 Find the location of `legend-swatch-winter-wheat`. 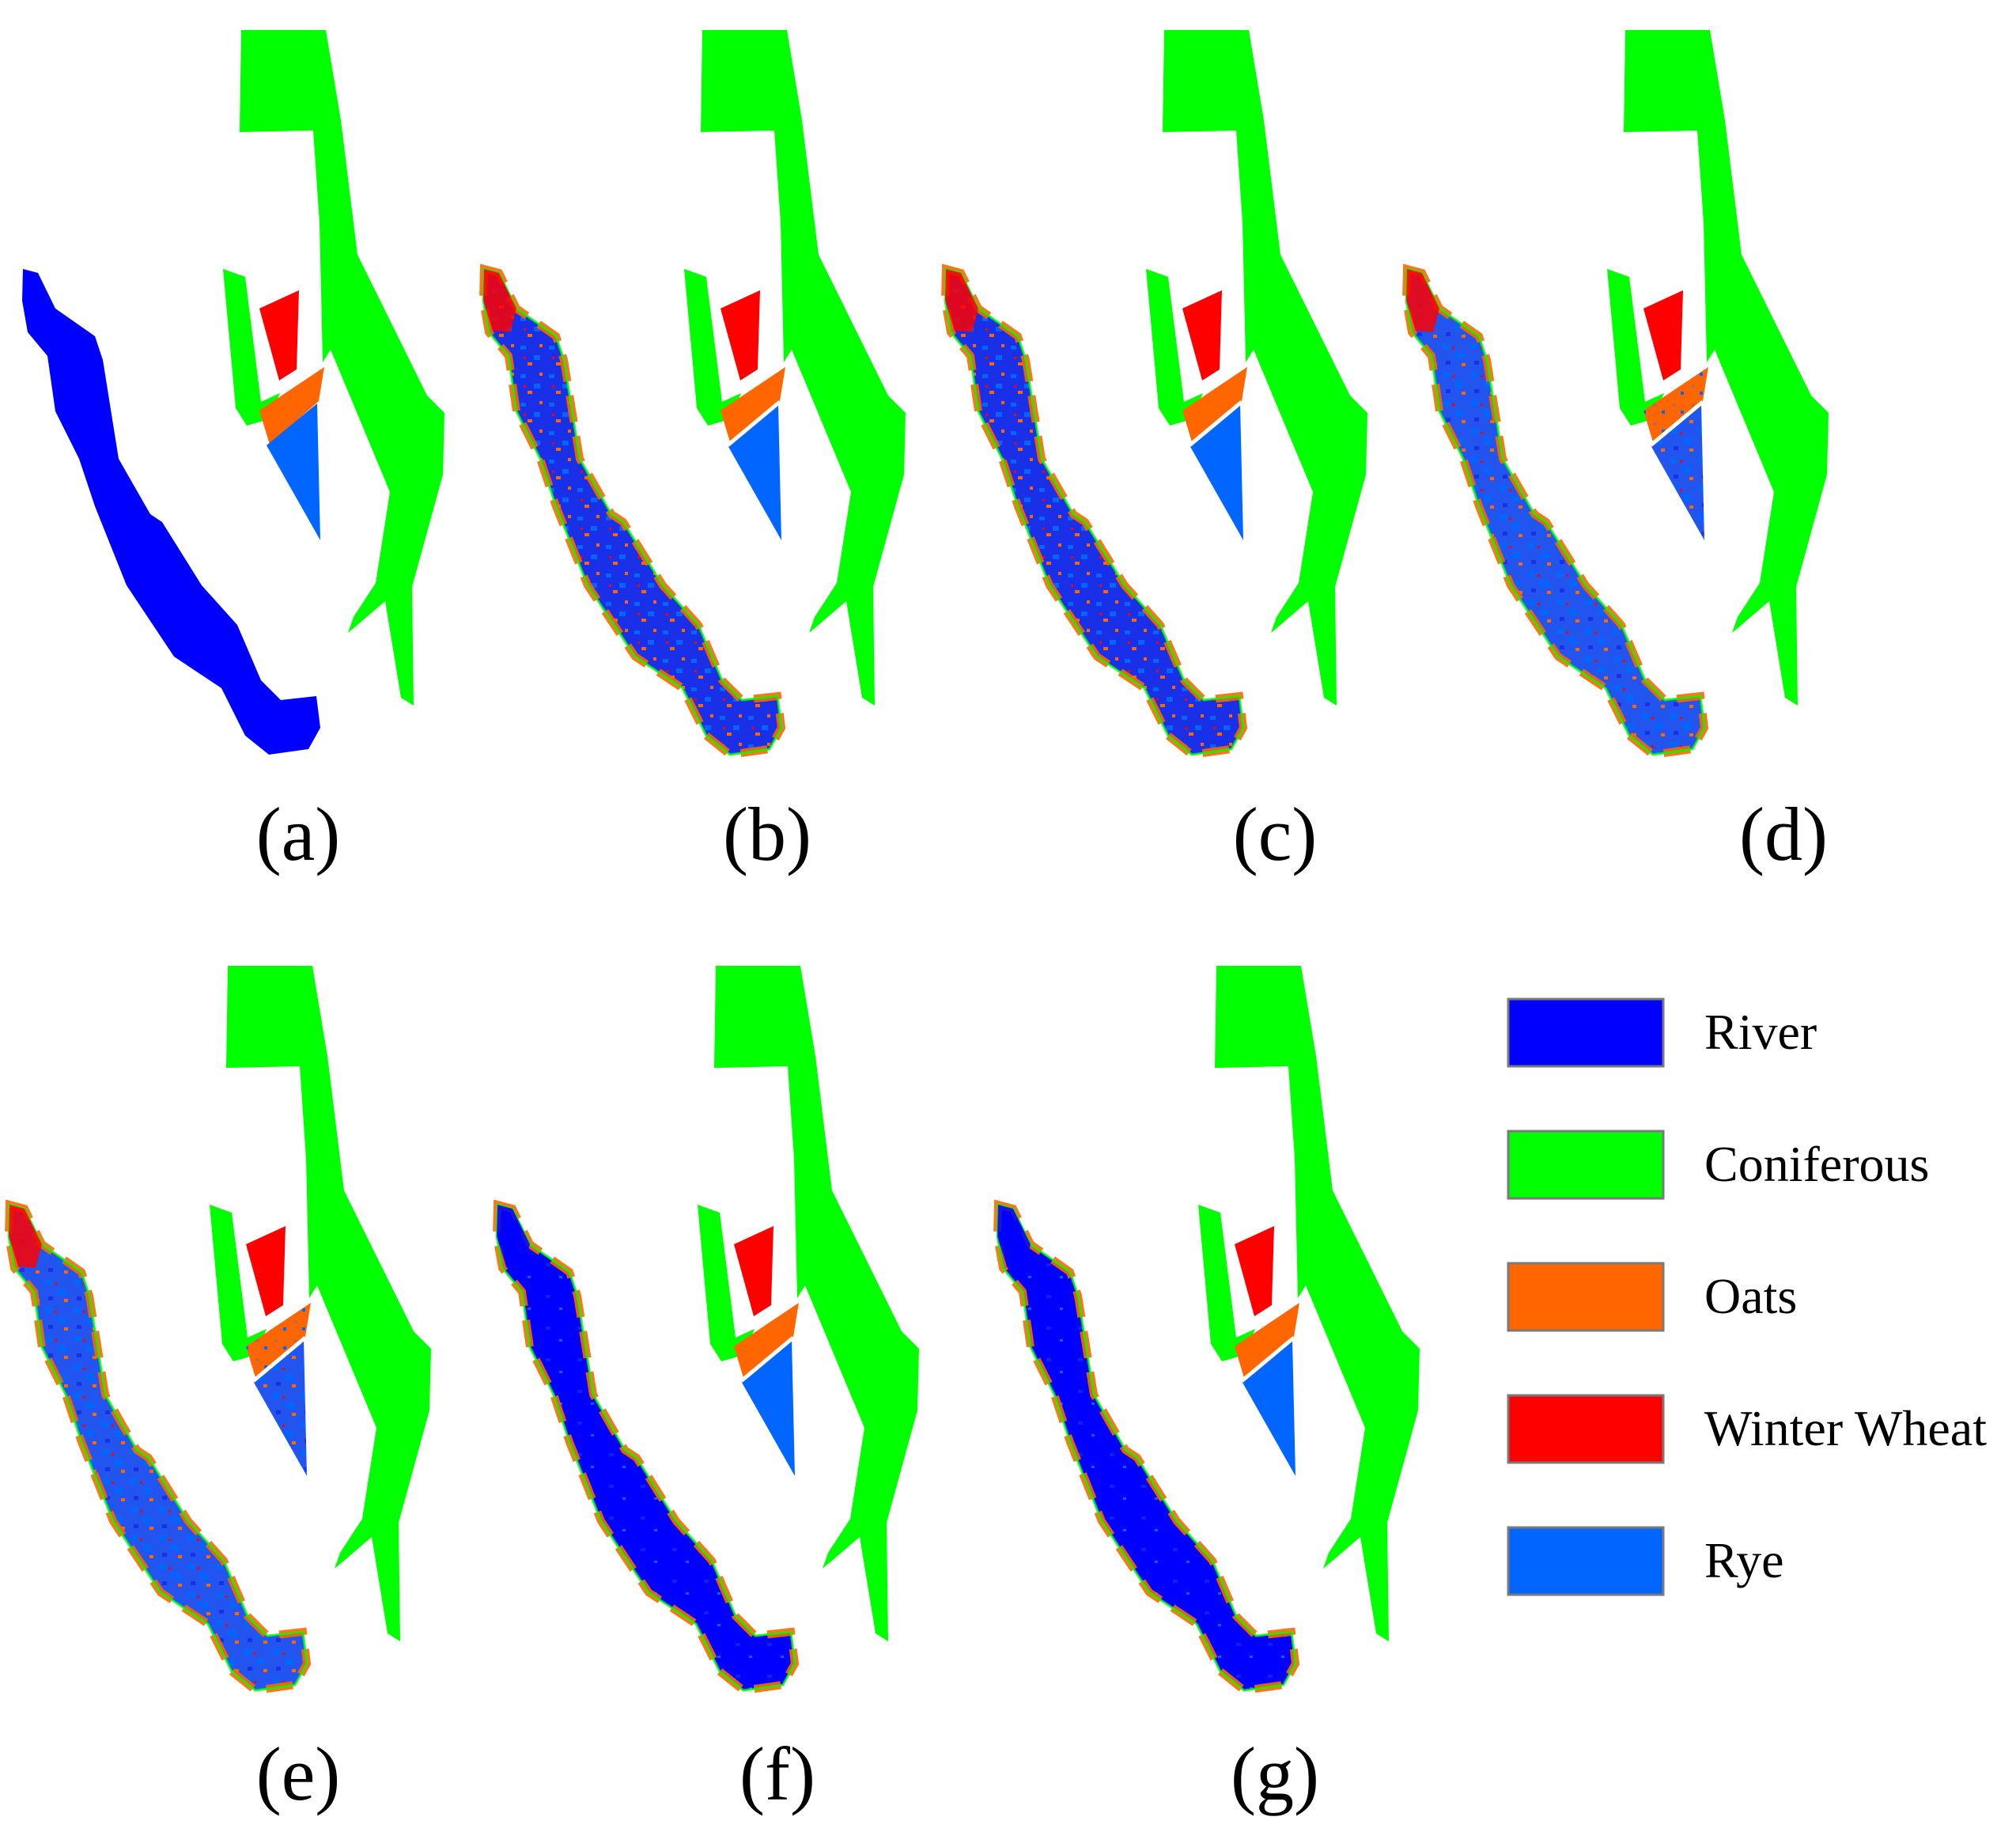

legend-swatch-winter-wheat is located at coordinates (1586, 1429).